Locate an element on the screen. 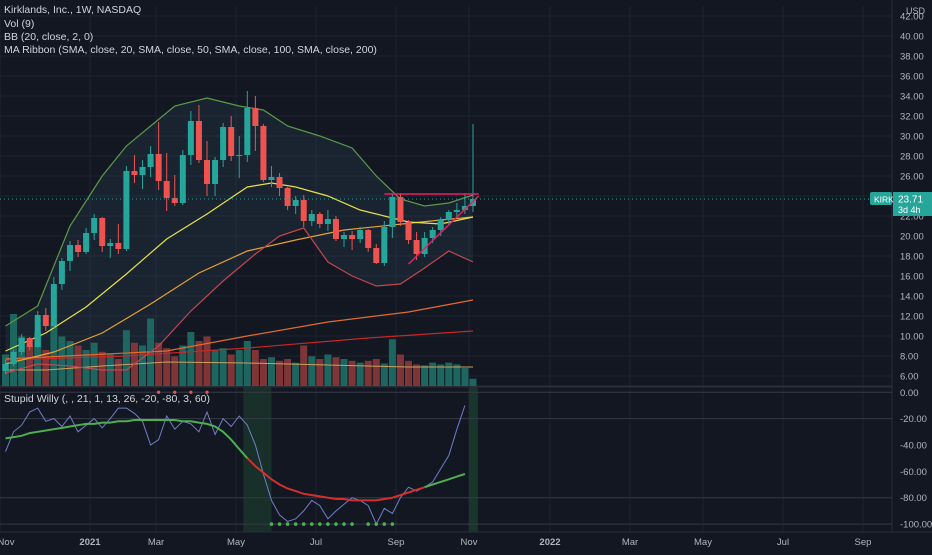  time-tick-label: 2021 is located at coordinates (90, 542).